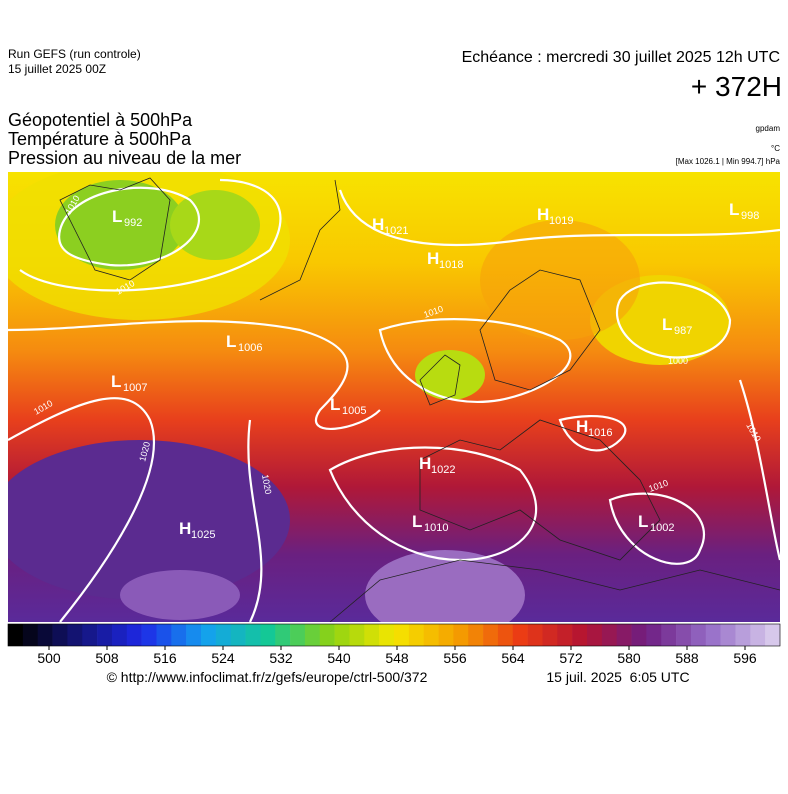  What do you see at coordinates (513, 658) in the screenshot?
I see `colorbar-tick-label: 564` at bounding box center [513, 658].